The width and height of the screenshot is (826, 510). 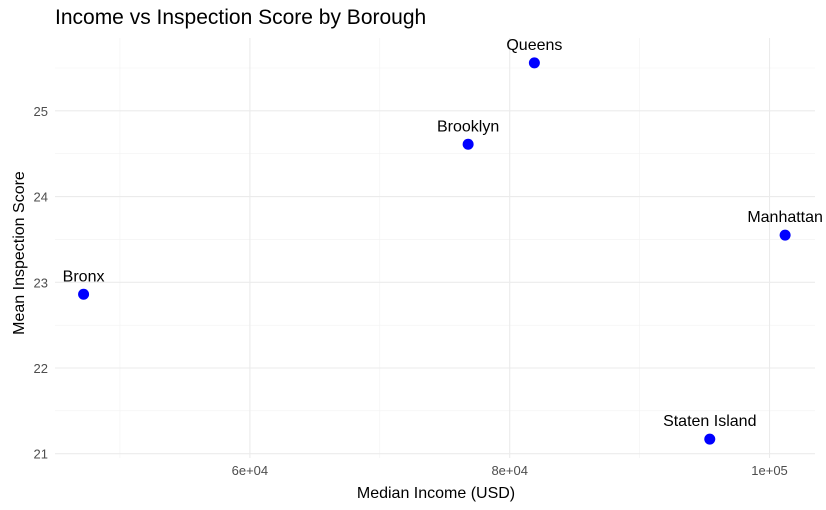 I want to click on y-tick-label: 21, so click(x=41, y=454).